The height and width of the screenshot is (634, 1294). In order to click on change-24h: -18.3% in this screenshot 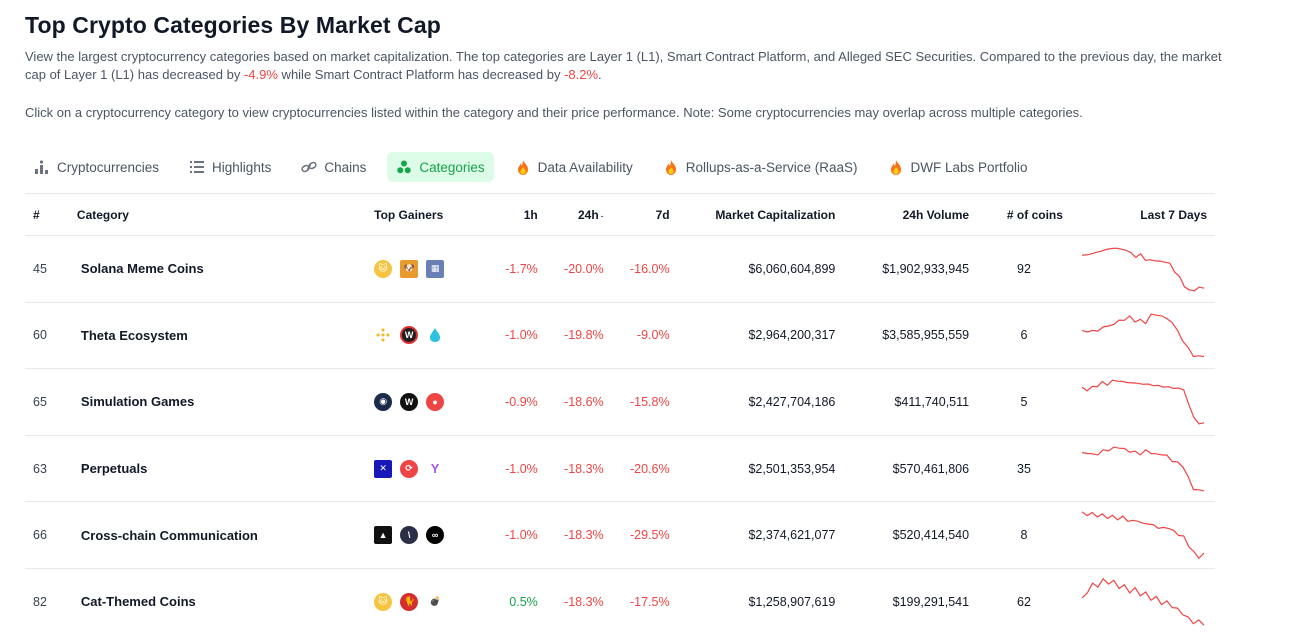, I will do `click(578, 535)`.